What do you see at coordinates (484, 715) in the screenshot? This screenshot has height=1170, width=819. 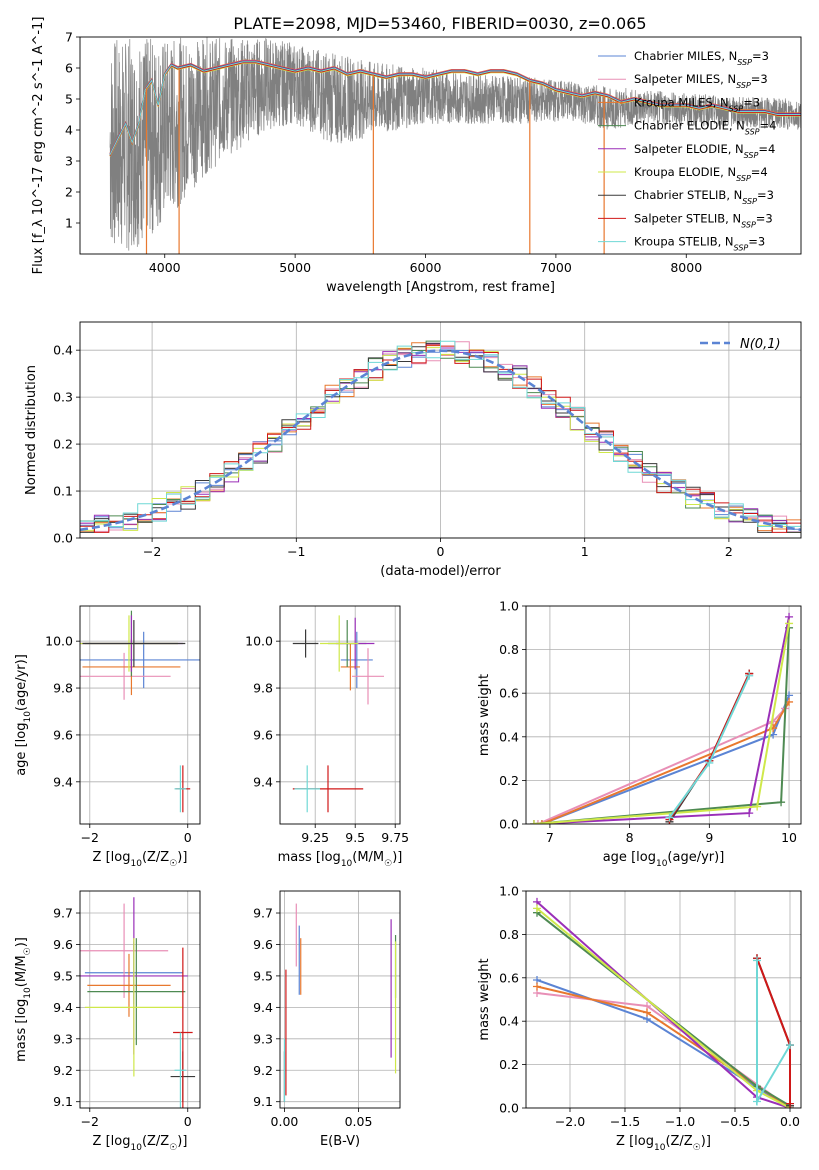 I see `y-axis-label: mass weight` at bounding box center [484, 715].